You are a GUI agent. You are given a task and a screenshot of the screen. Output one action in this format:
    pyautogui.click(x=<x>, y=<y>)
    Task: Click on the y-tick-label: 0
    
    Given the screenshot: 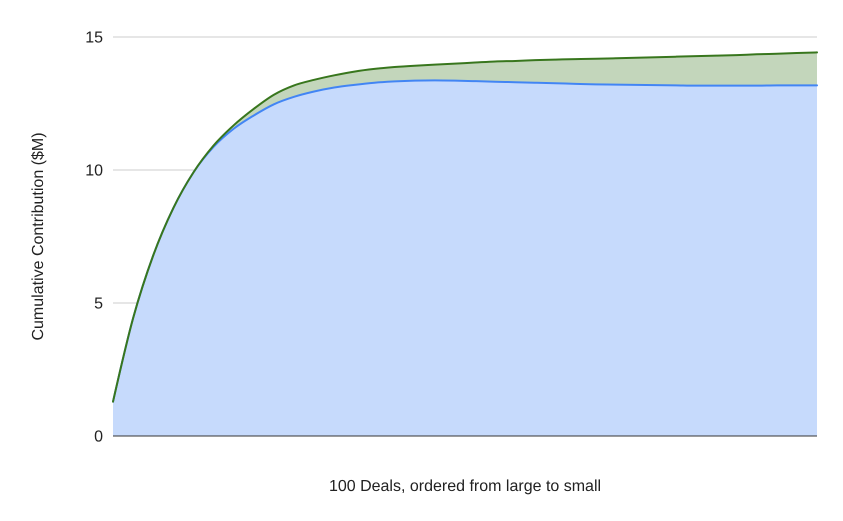 What is the action you would take?
    pyautogui.click(x=99, y=437)
    